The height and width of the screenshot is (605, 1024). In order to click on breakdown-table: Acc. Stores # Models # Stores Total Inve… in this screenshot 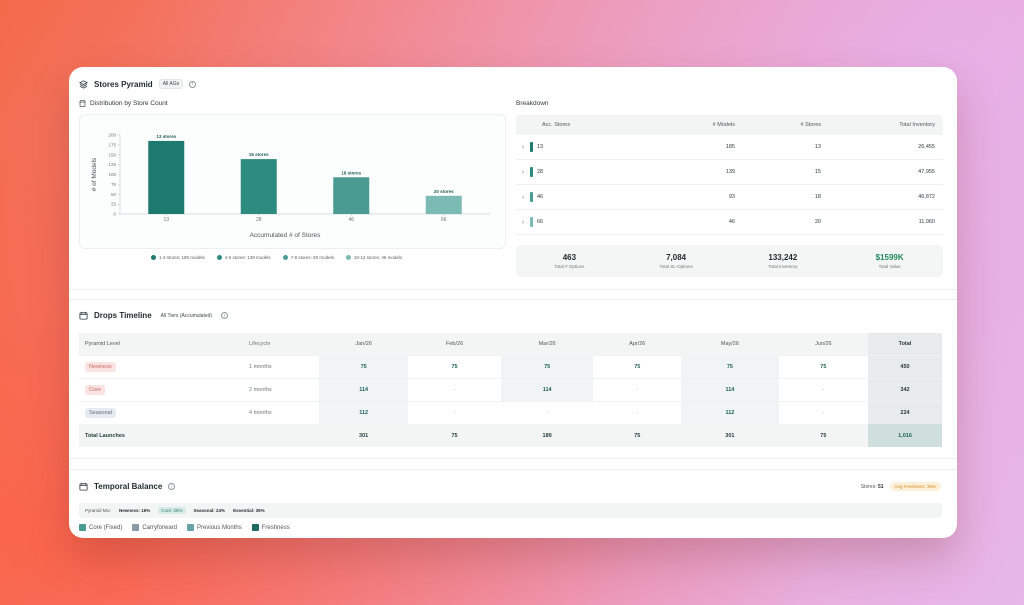, I will do `click(729, 175)`.